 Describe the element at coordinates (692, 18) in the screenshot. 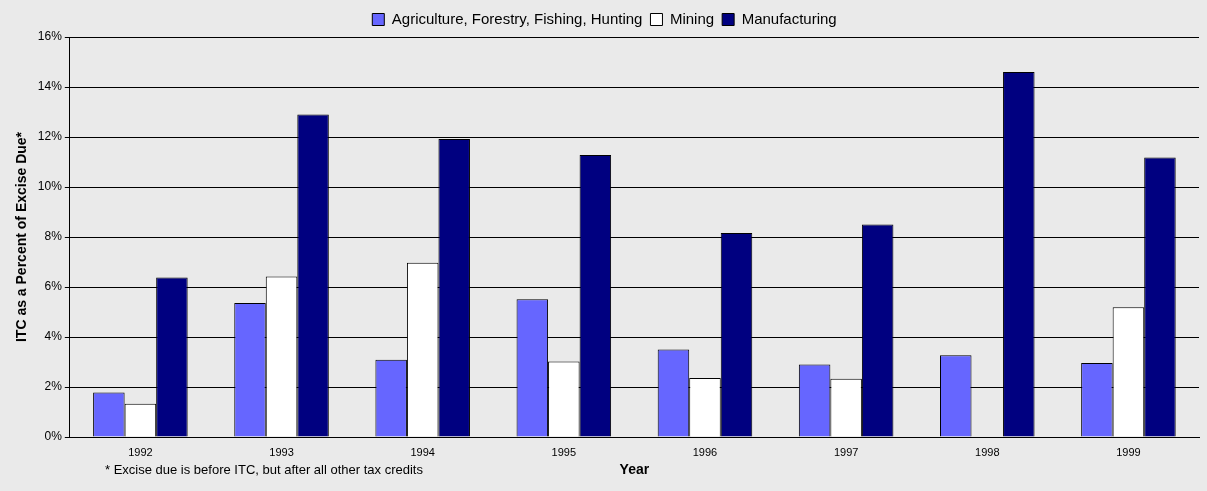

I see `legend-label: Mining` at that location.